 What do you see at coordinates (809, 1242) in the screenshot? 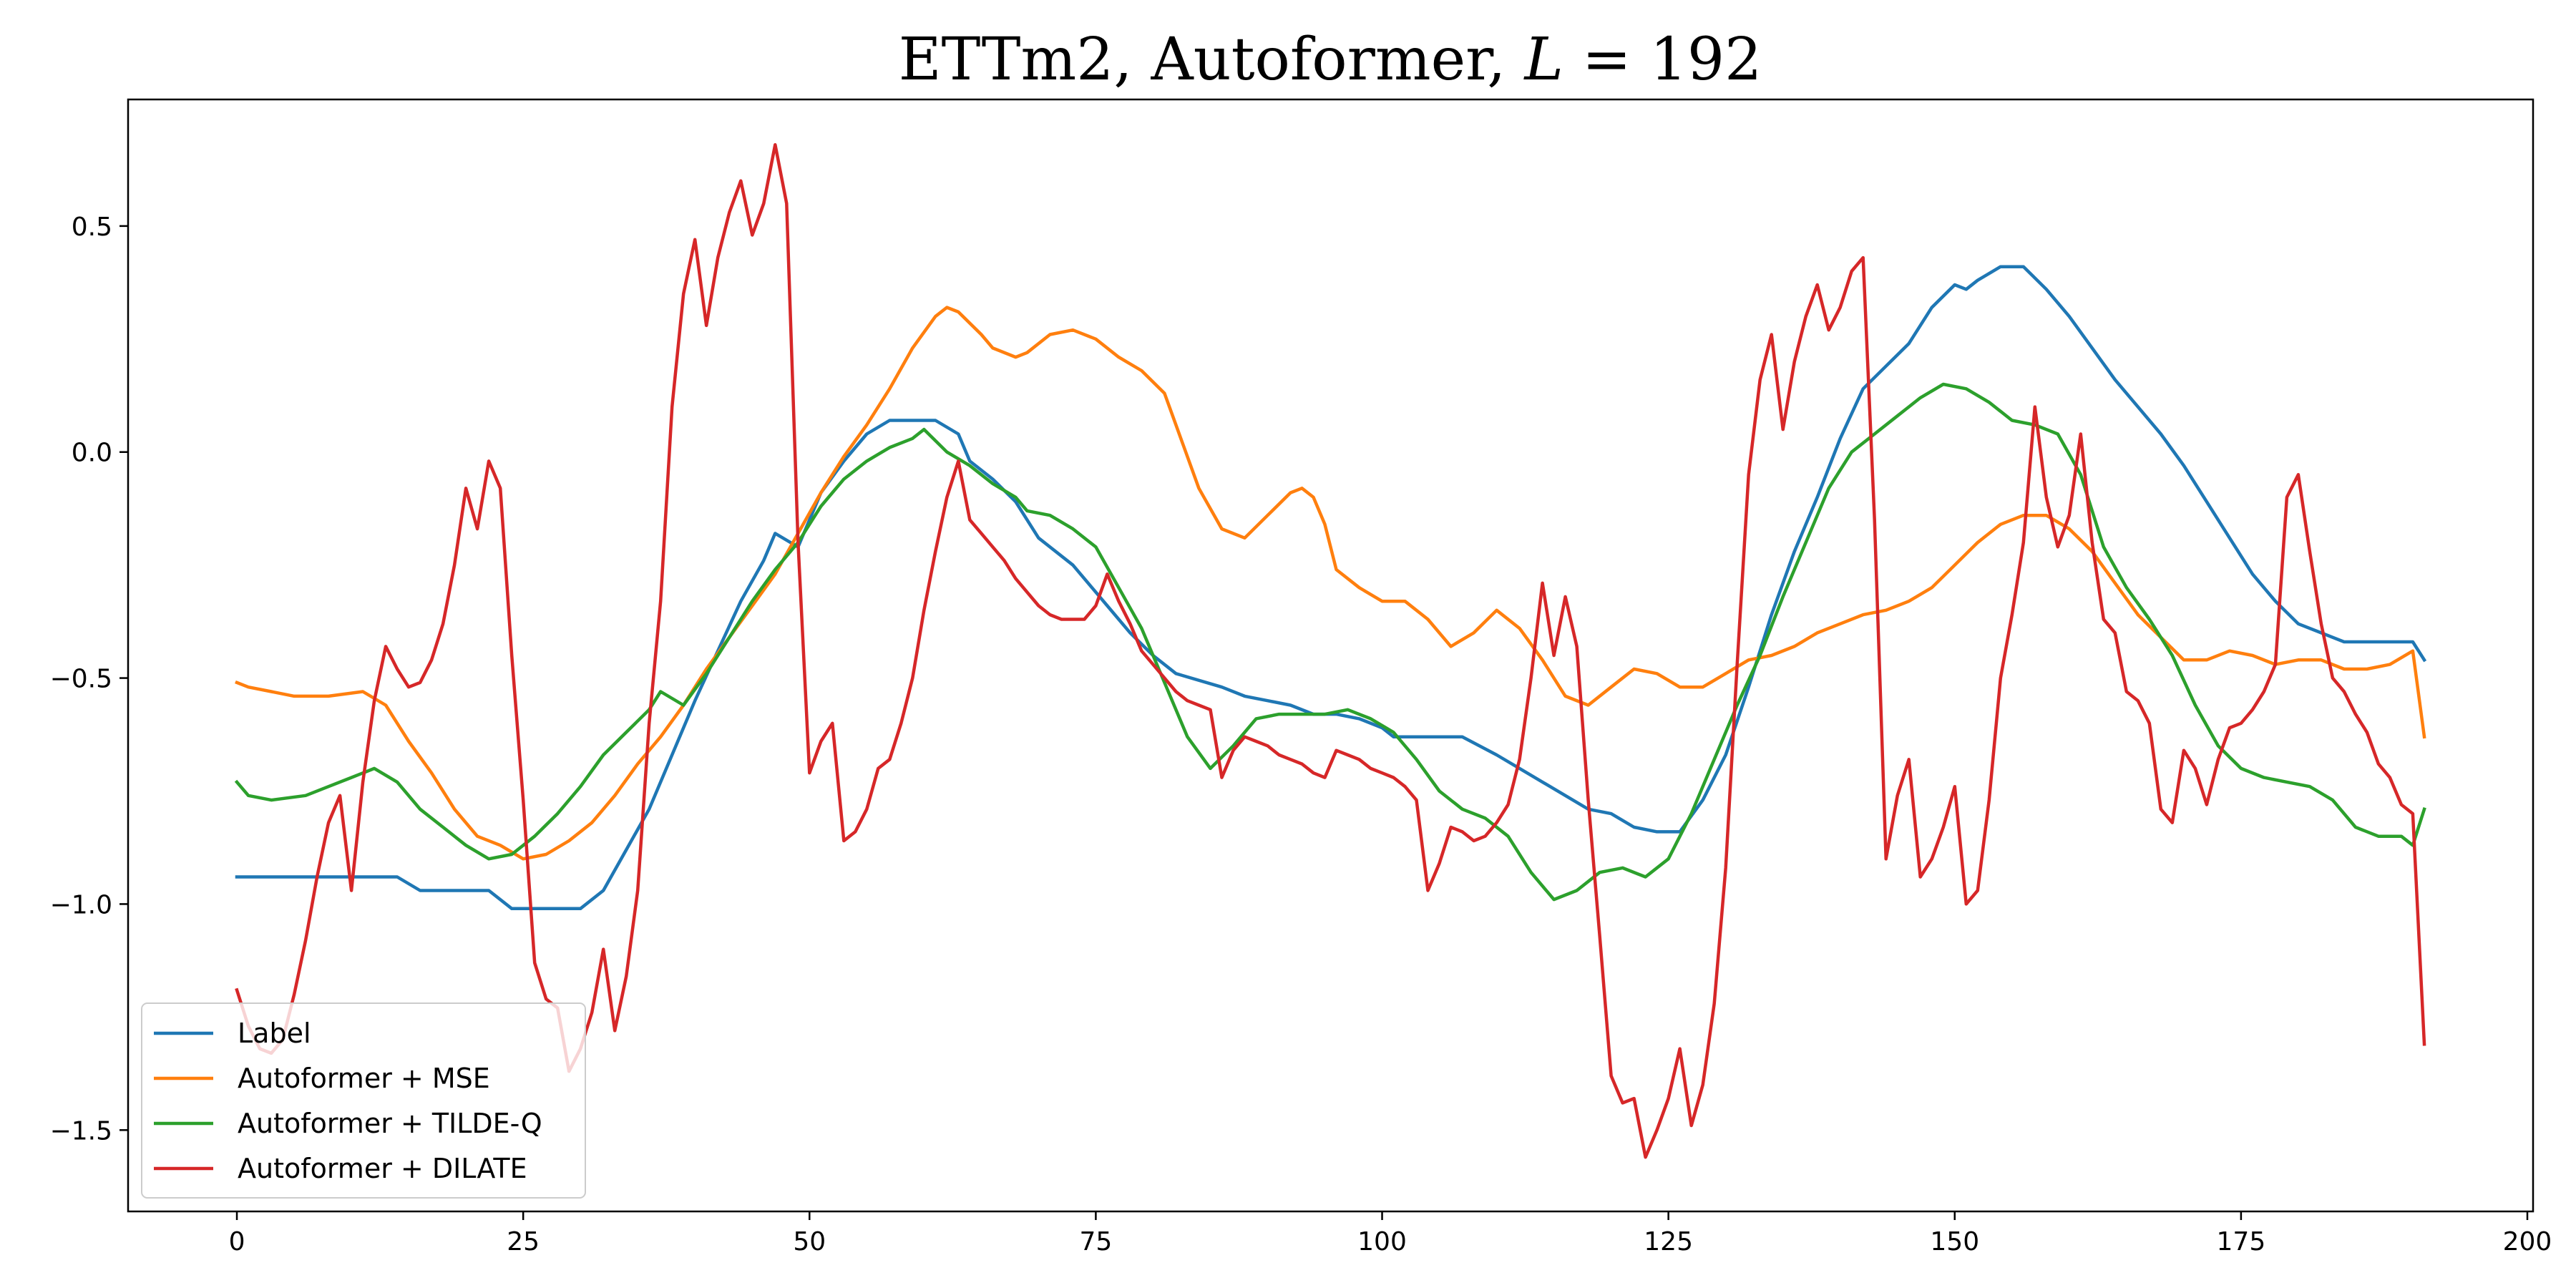
I see `x-tick-label: 50` at bounding box center [809, 1242].